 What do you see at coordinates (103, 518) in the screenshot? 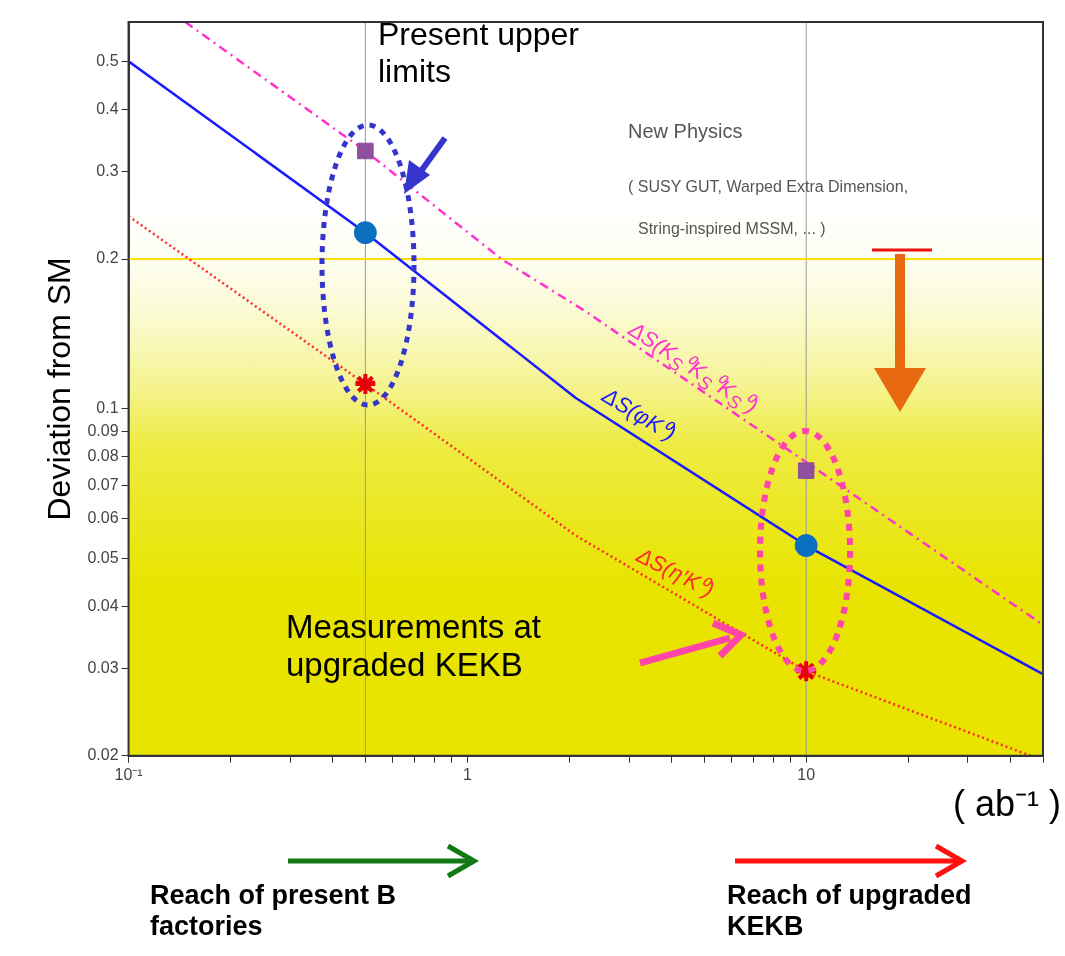
I see `y-tick-label: 0.06` at bounding box center [103, 518].